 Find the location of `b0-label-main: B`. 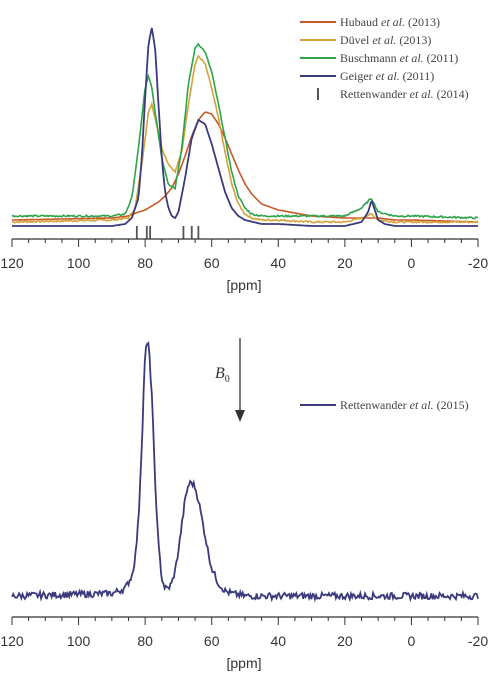

b0-label-main: B is located at coordinates (220, 373).